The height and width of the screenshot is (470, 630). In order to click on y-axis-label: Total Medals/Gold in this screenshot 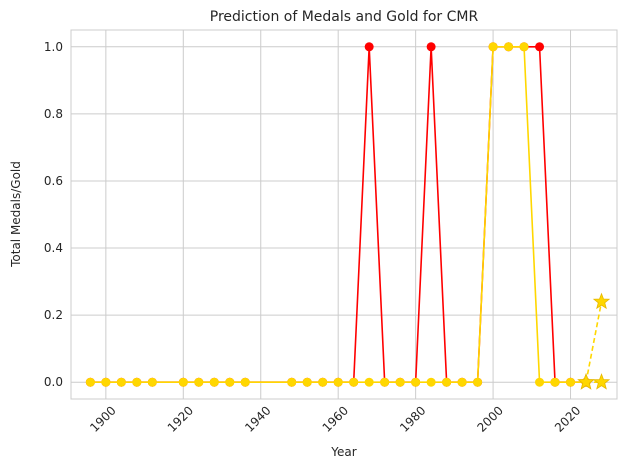, I will do `click(16, 214)`.